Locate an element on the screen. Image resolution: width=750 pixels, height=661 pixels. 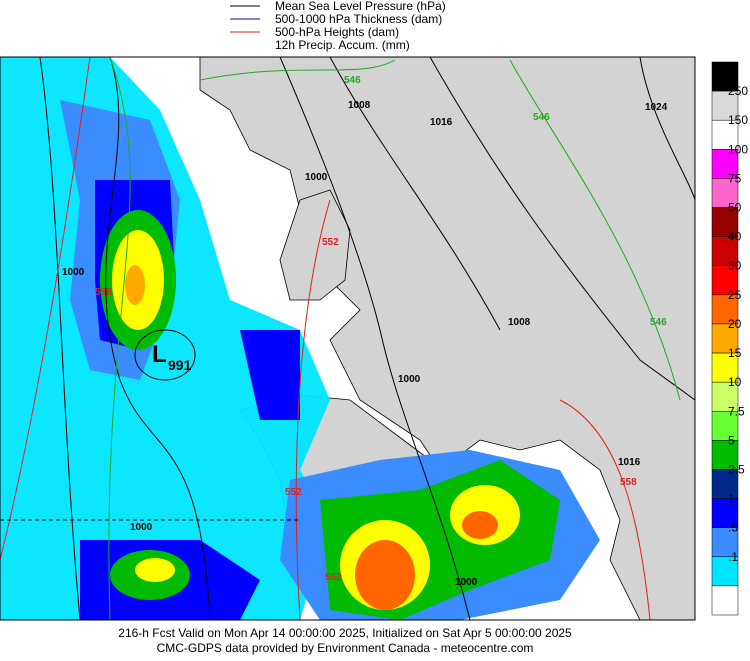
land-britain is located at coordinates (315, 245).